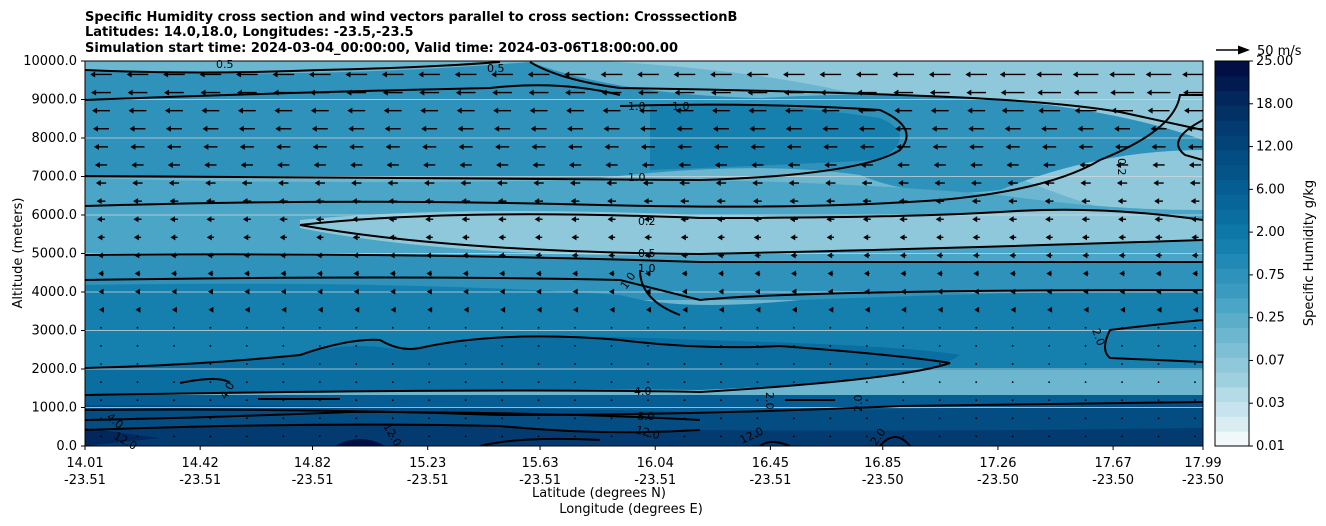 This screenshot has height=526, width=1326. What do you see at coordinates (883, 480) in the screenshot?
I see `x-tick-label-lon: -23.50` at bounding box center [883, 480].